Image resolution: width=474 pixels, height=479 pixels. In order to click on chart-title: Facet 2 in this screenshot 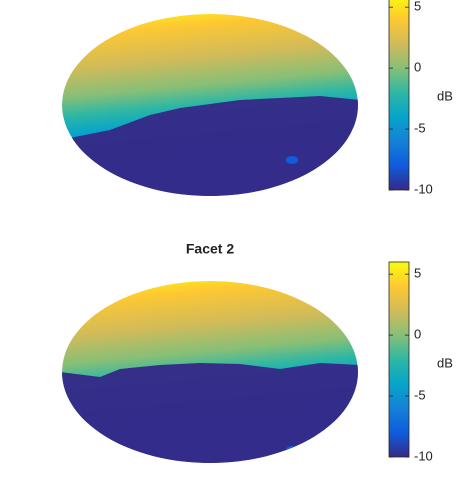, I will do `click(210, 249)`.